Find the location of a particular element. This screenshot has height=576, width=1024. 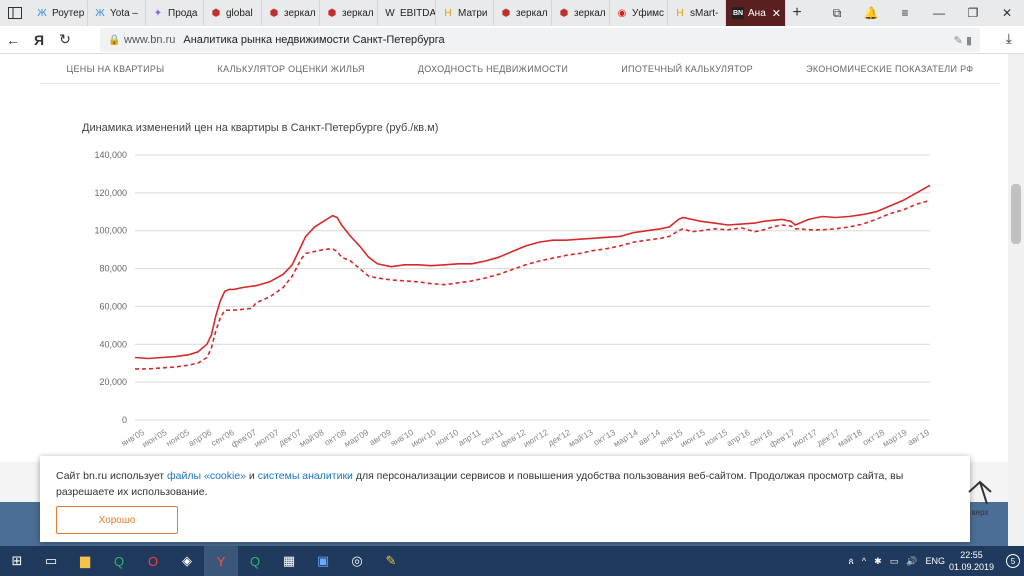

up-arrow-icon is located at coordinates (980, 492).